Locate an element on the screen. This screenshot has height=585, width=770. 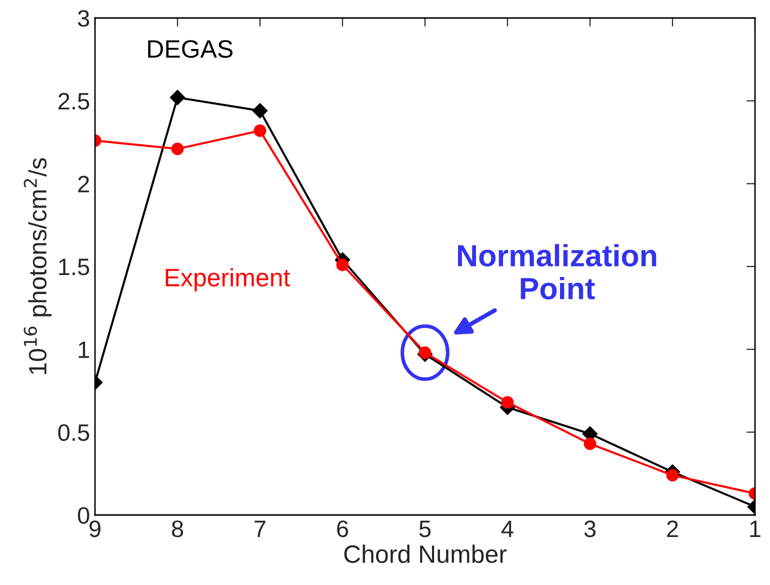
x-tick-label: 9 is located at coordinates (95, 529).